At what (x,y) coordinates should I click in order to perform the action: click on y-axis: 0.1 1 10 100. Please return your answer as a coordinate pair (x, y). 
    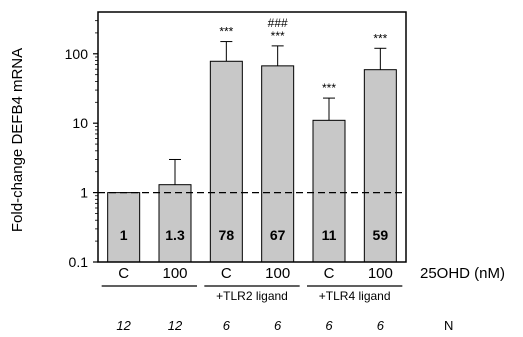
    Looking at the image, I should click on (81, 145).